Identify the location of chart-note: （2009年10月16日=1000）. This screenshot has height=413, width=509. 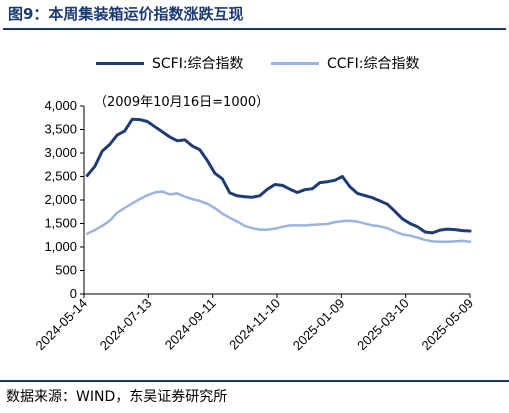
(181, 102).